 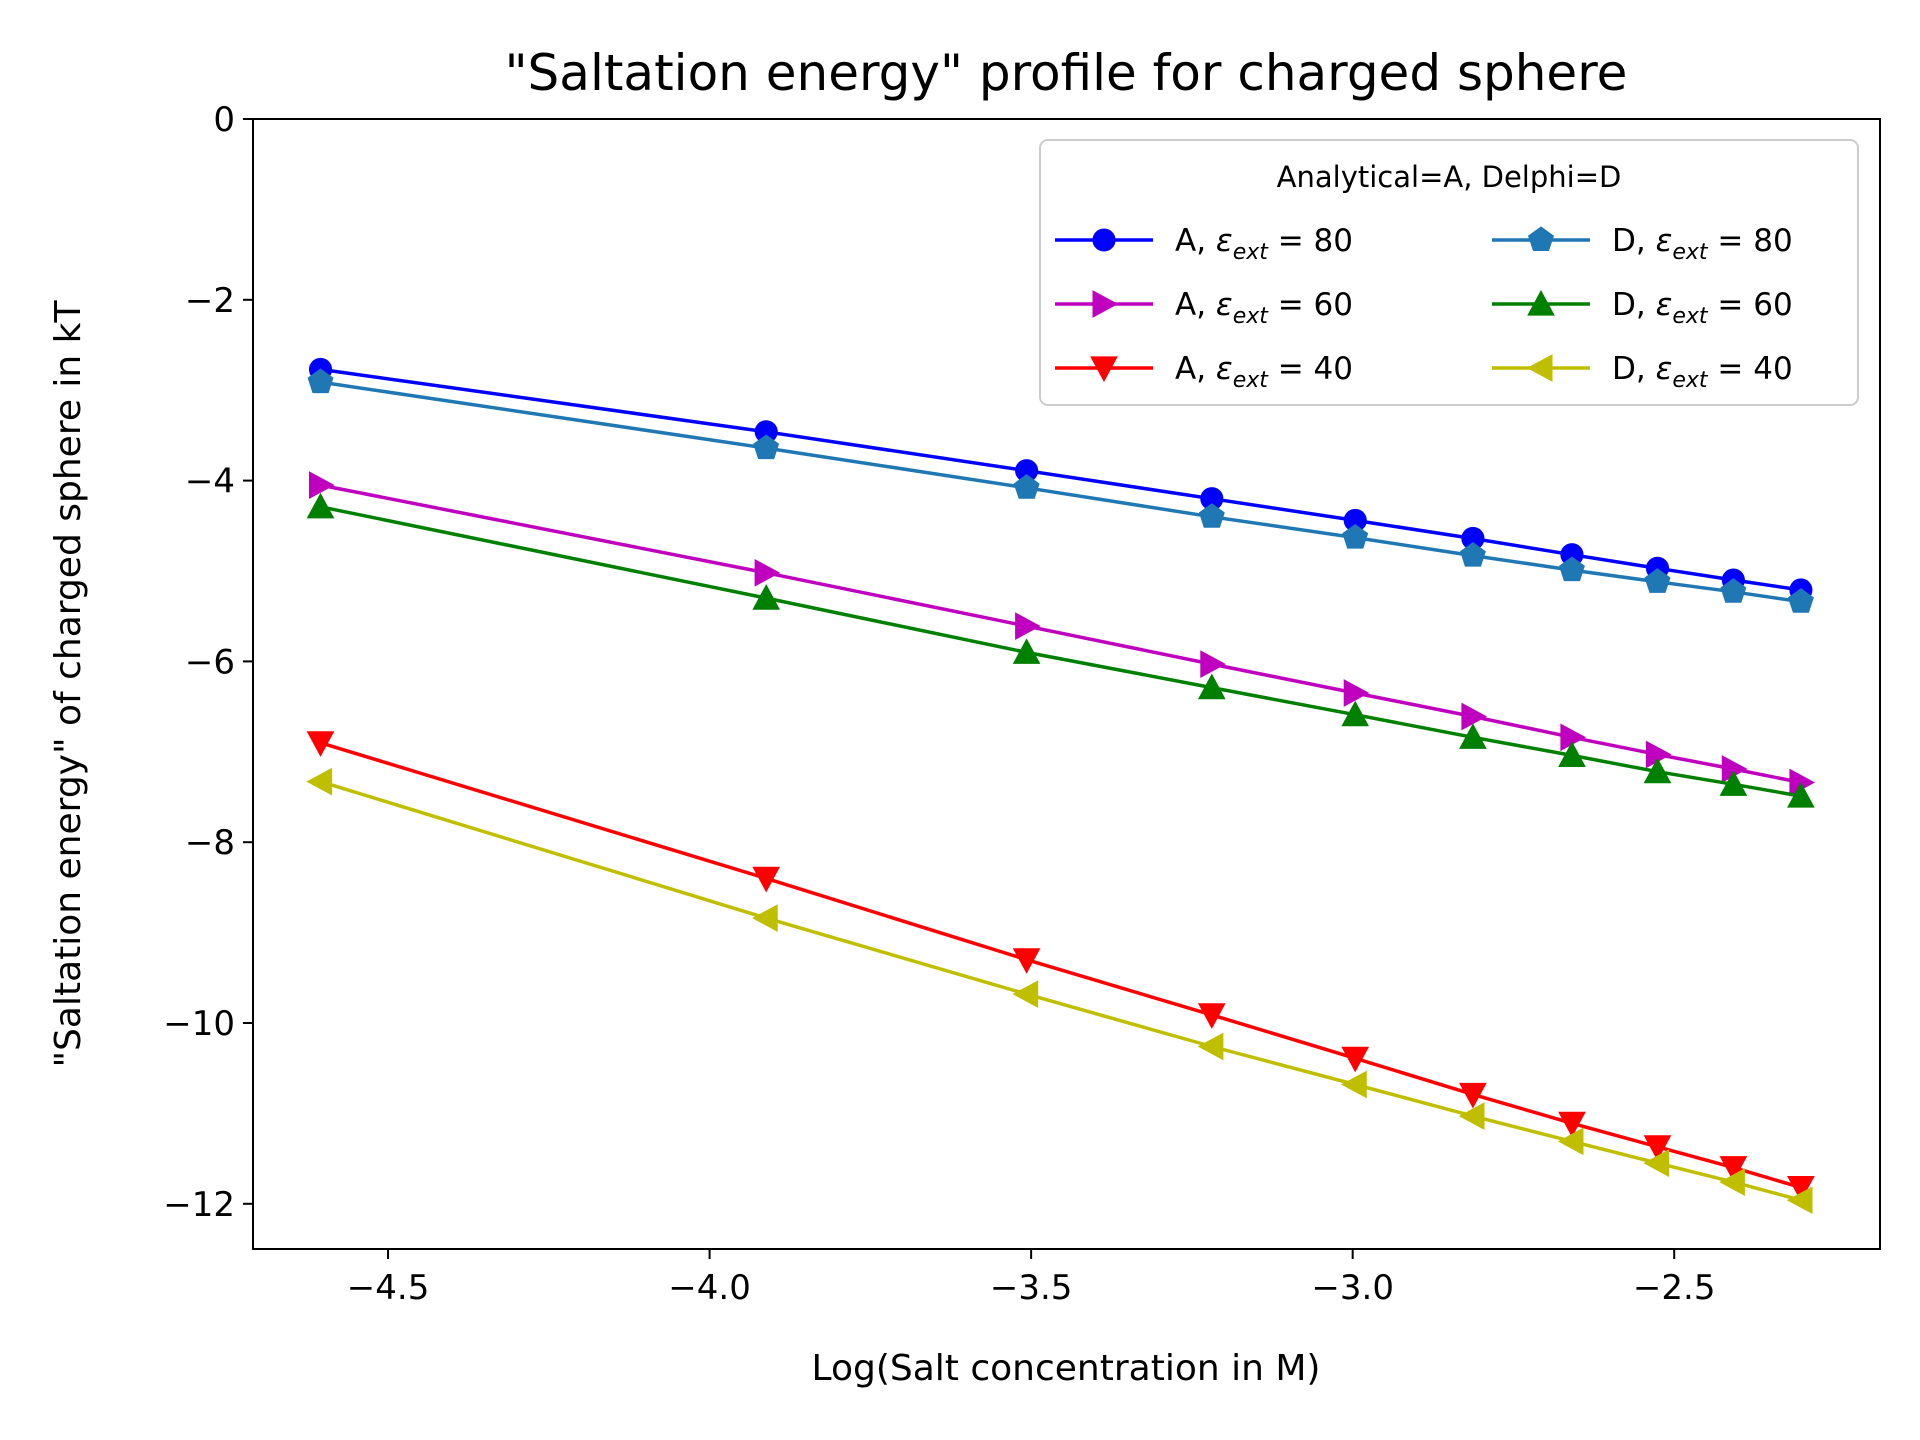 What do you see at coordinates (1264, 244) in the screenshot?
I see `legend-label: A, εext = 80` at bounding box center [1264, 244].